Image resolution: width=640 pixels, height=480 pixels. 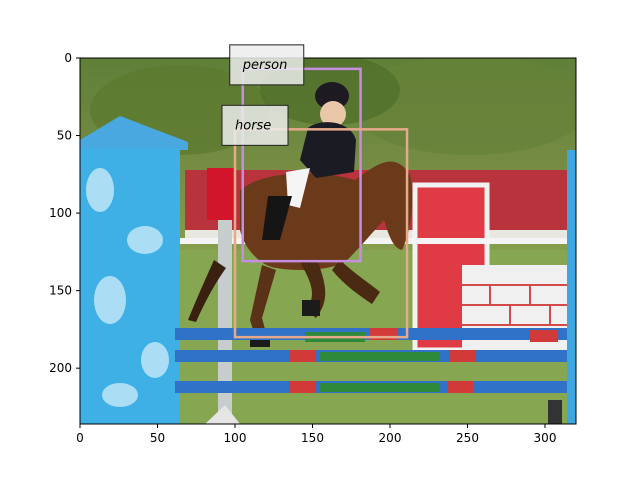 I want to click on y-tick-label: 0, so click(x=68, y=58).